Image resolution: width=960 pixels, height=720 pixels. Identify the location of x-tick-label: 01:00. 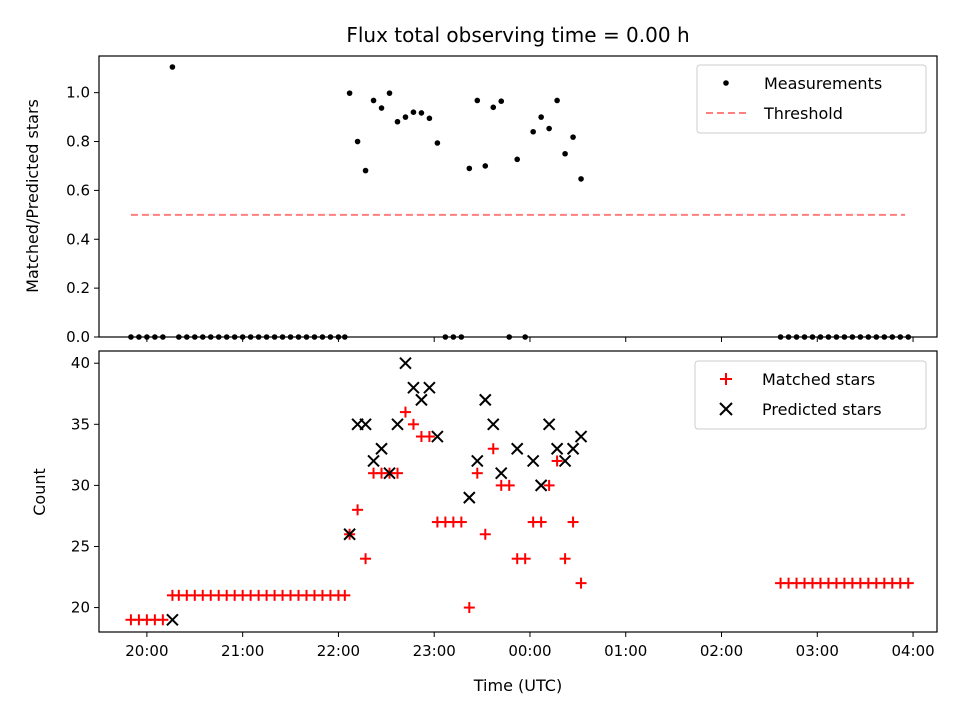
(625, 651).